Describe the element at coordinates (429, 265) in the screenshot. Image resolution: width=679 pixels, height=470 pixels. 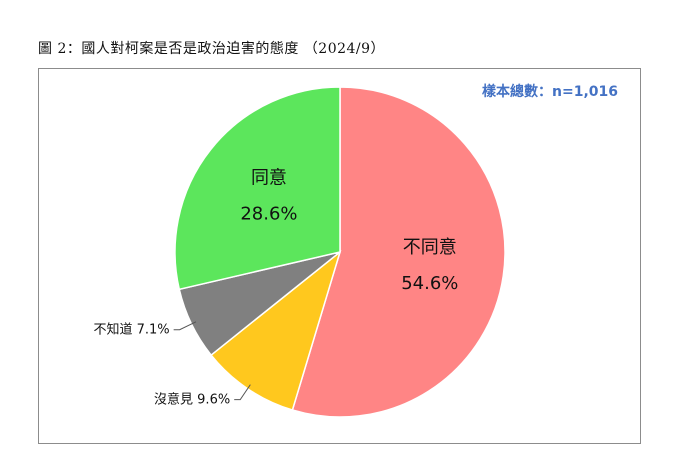
I see `pie-label-1: 不同意 54.6%` at that location.